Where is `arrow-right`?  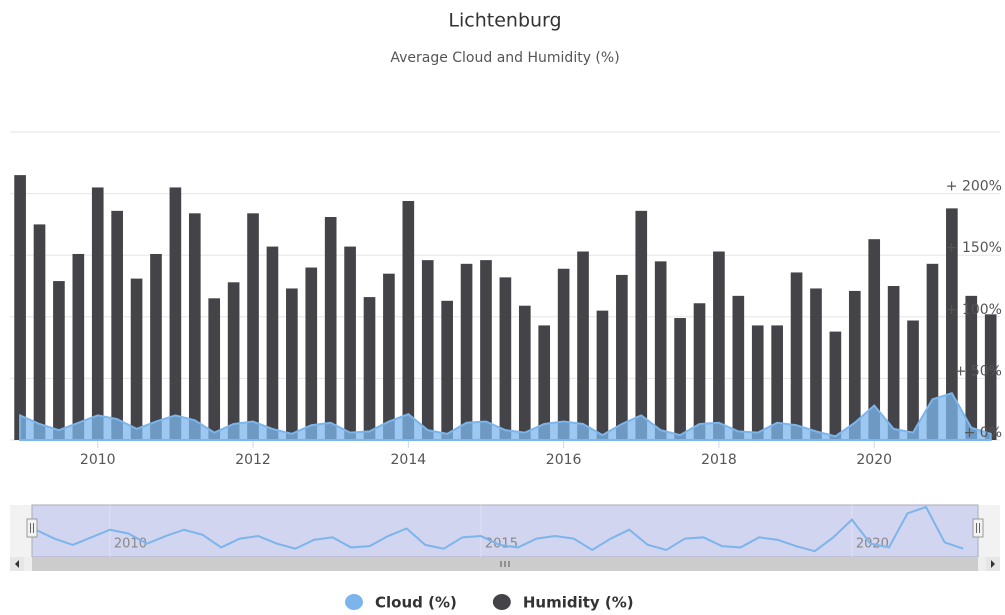
arrow-right is located at coordinates (993, 564).